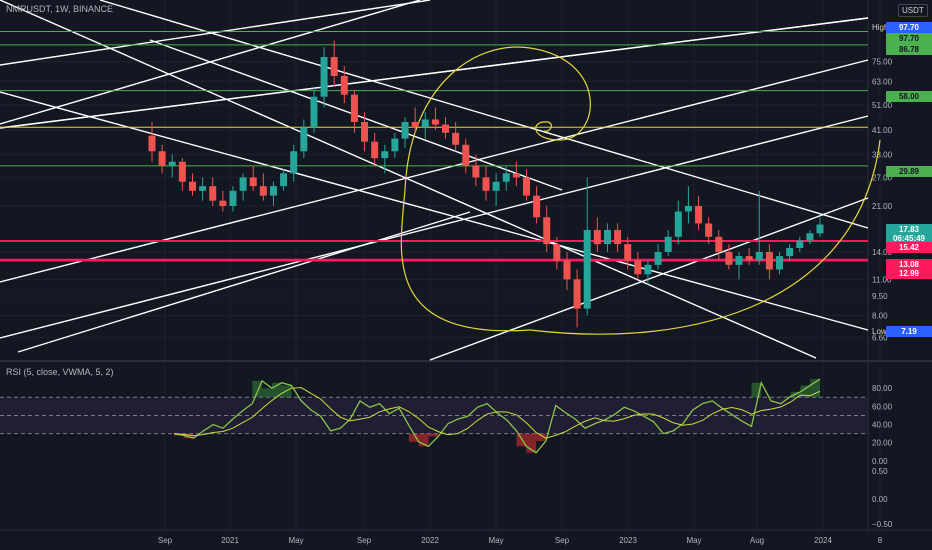  What do you see at coordinates (880, 461) in the screenshot?
I see `rsi-tick-label: 0.00` at bounding box center [880, 461].